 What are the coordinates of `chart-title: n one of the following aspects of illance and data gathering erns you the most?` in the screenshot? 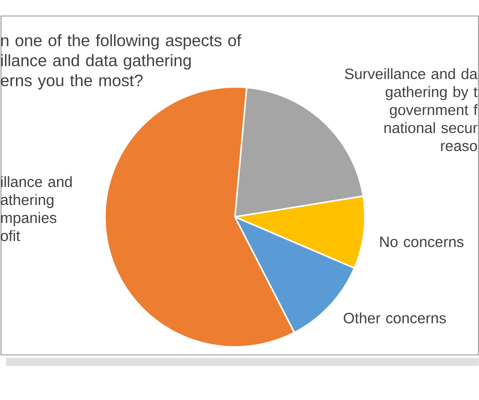 It's located at (121, 62).